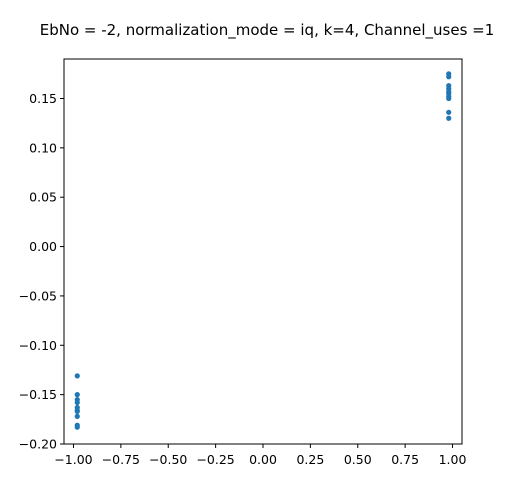  I want to click on x-tick-label: 0.25, so click(310, 459).